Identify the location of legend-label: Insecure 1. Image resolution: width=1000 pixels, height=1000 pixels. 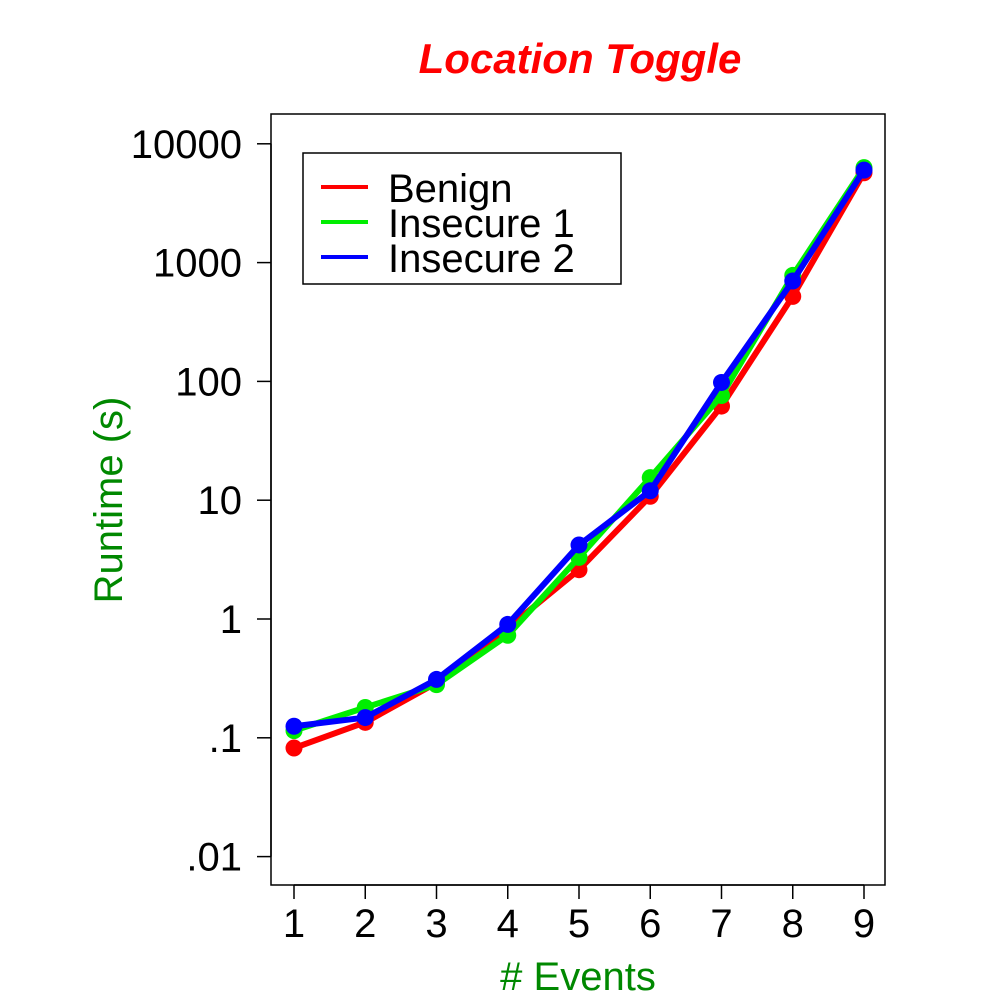
(481, 224).